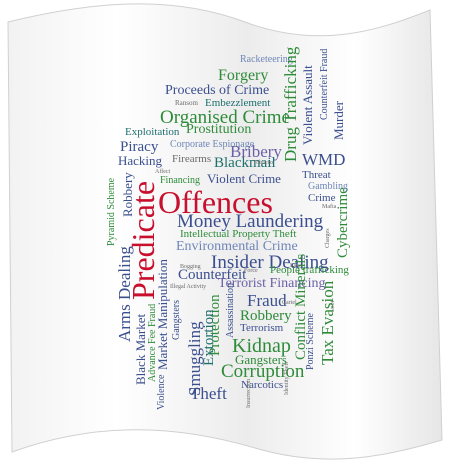 Image resolution: width=450 pixels, height=470 pixels. Describe the element at coordinates (307, 105) in the screenshot. I see `word-violent-assault: Violent Assault` at that location.